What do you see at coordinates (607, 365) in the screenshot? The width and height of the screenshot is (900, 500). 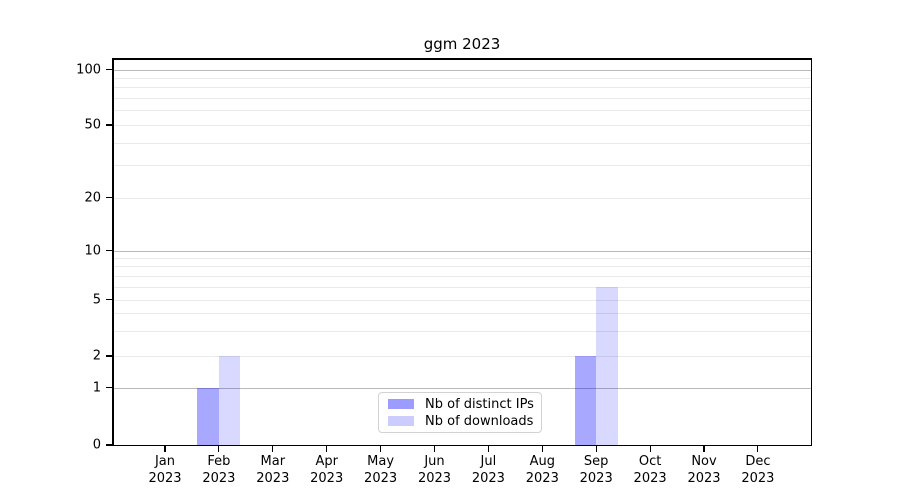 I see `bar-downloads-sep` at bounding box center [607, 365].